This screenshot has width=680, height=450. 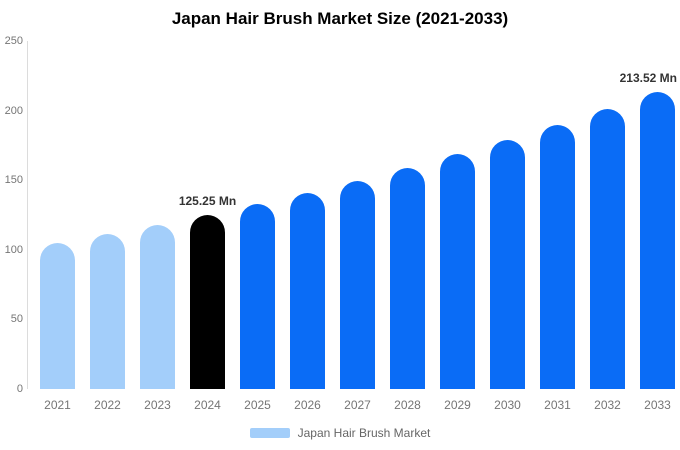 What do you see at coordinates (16, 319) in the screenshot?
I see `y-axis-label: 50` at bounding box center [16, 319].